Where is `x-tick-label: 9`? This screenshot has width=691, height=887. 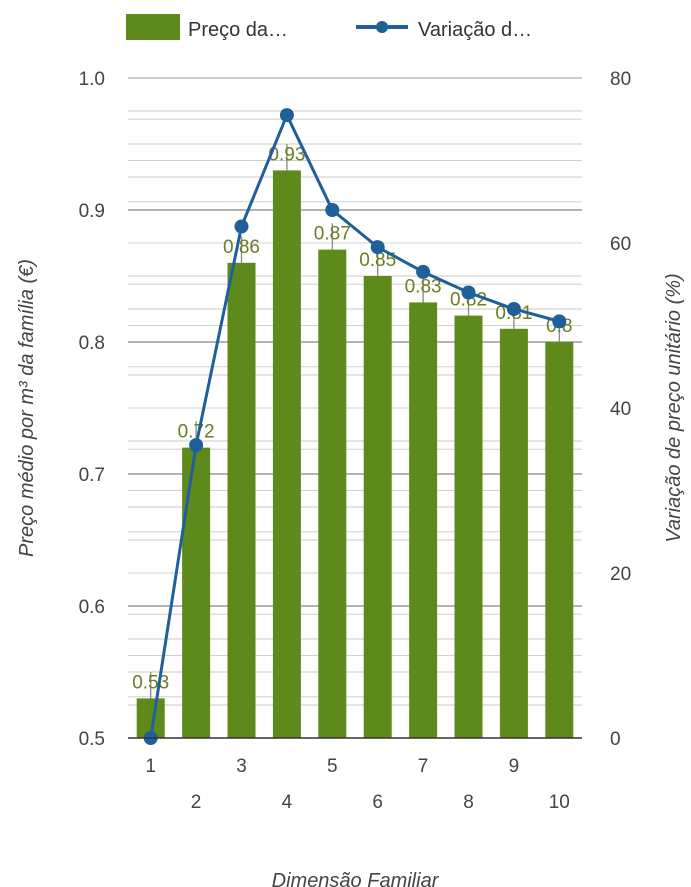
x-tick-label: 9 is located at coordinates (514, 766).